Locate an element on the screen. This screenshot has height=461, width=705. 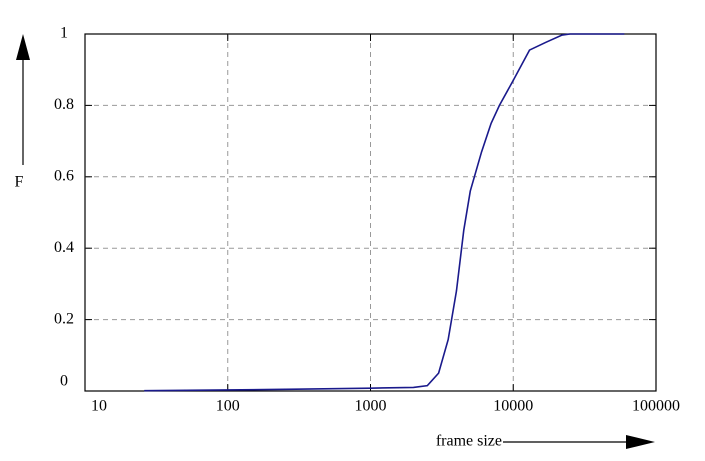
y-tick-label: 0.8 is located at coordinates (64, 104).